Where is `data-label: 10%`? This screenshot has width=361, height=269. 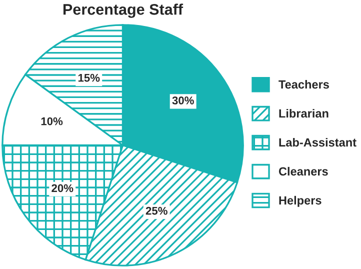 data-label: 10% is located at coordinates (52, 121).